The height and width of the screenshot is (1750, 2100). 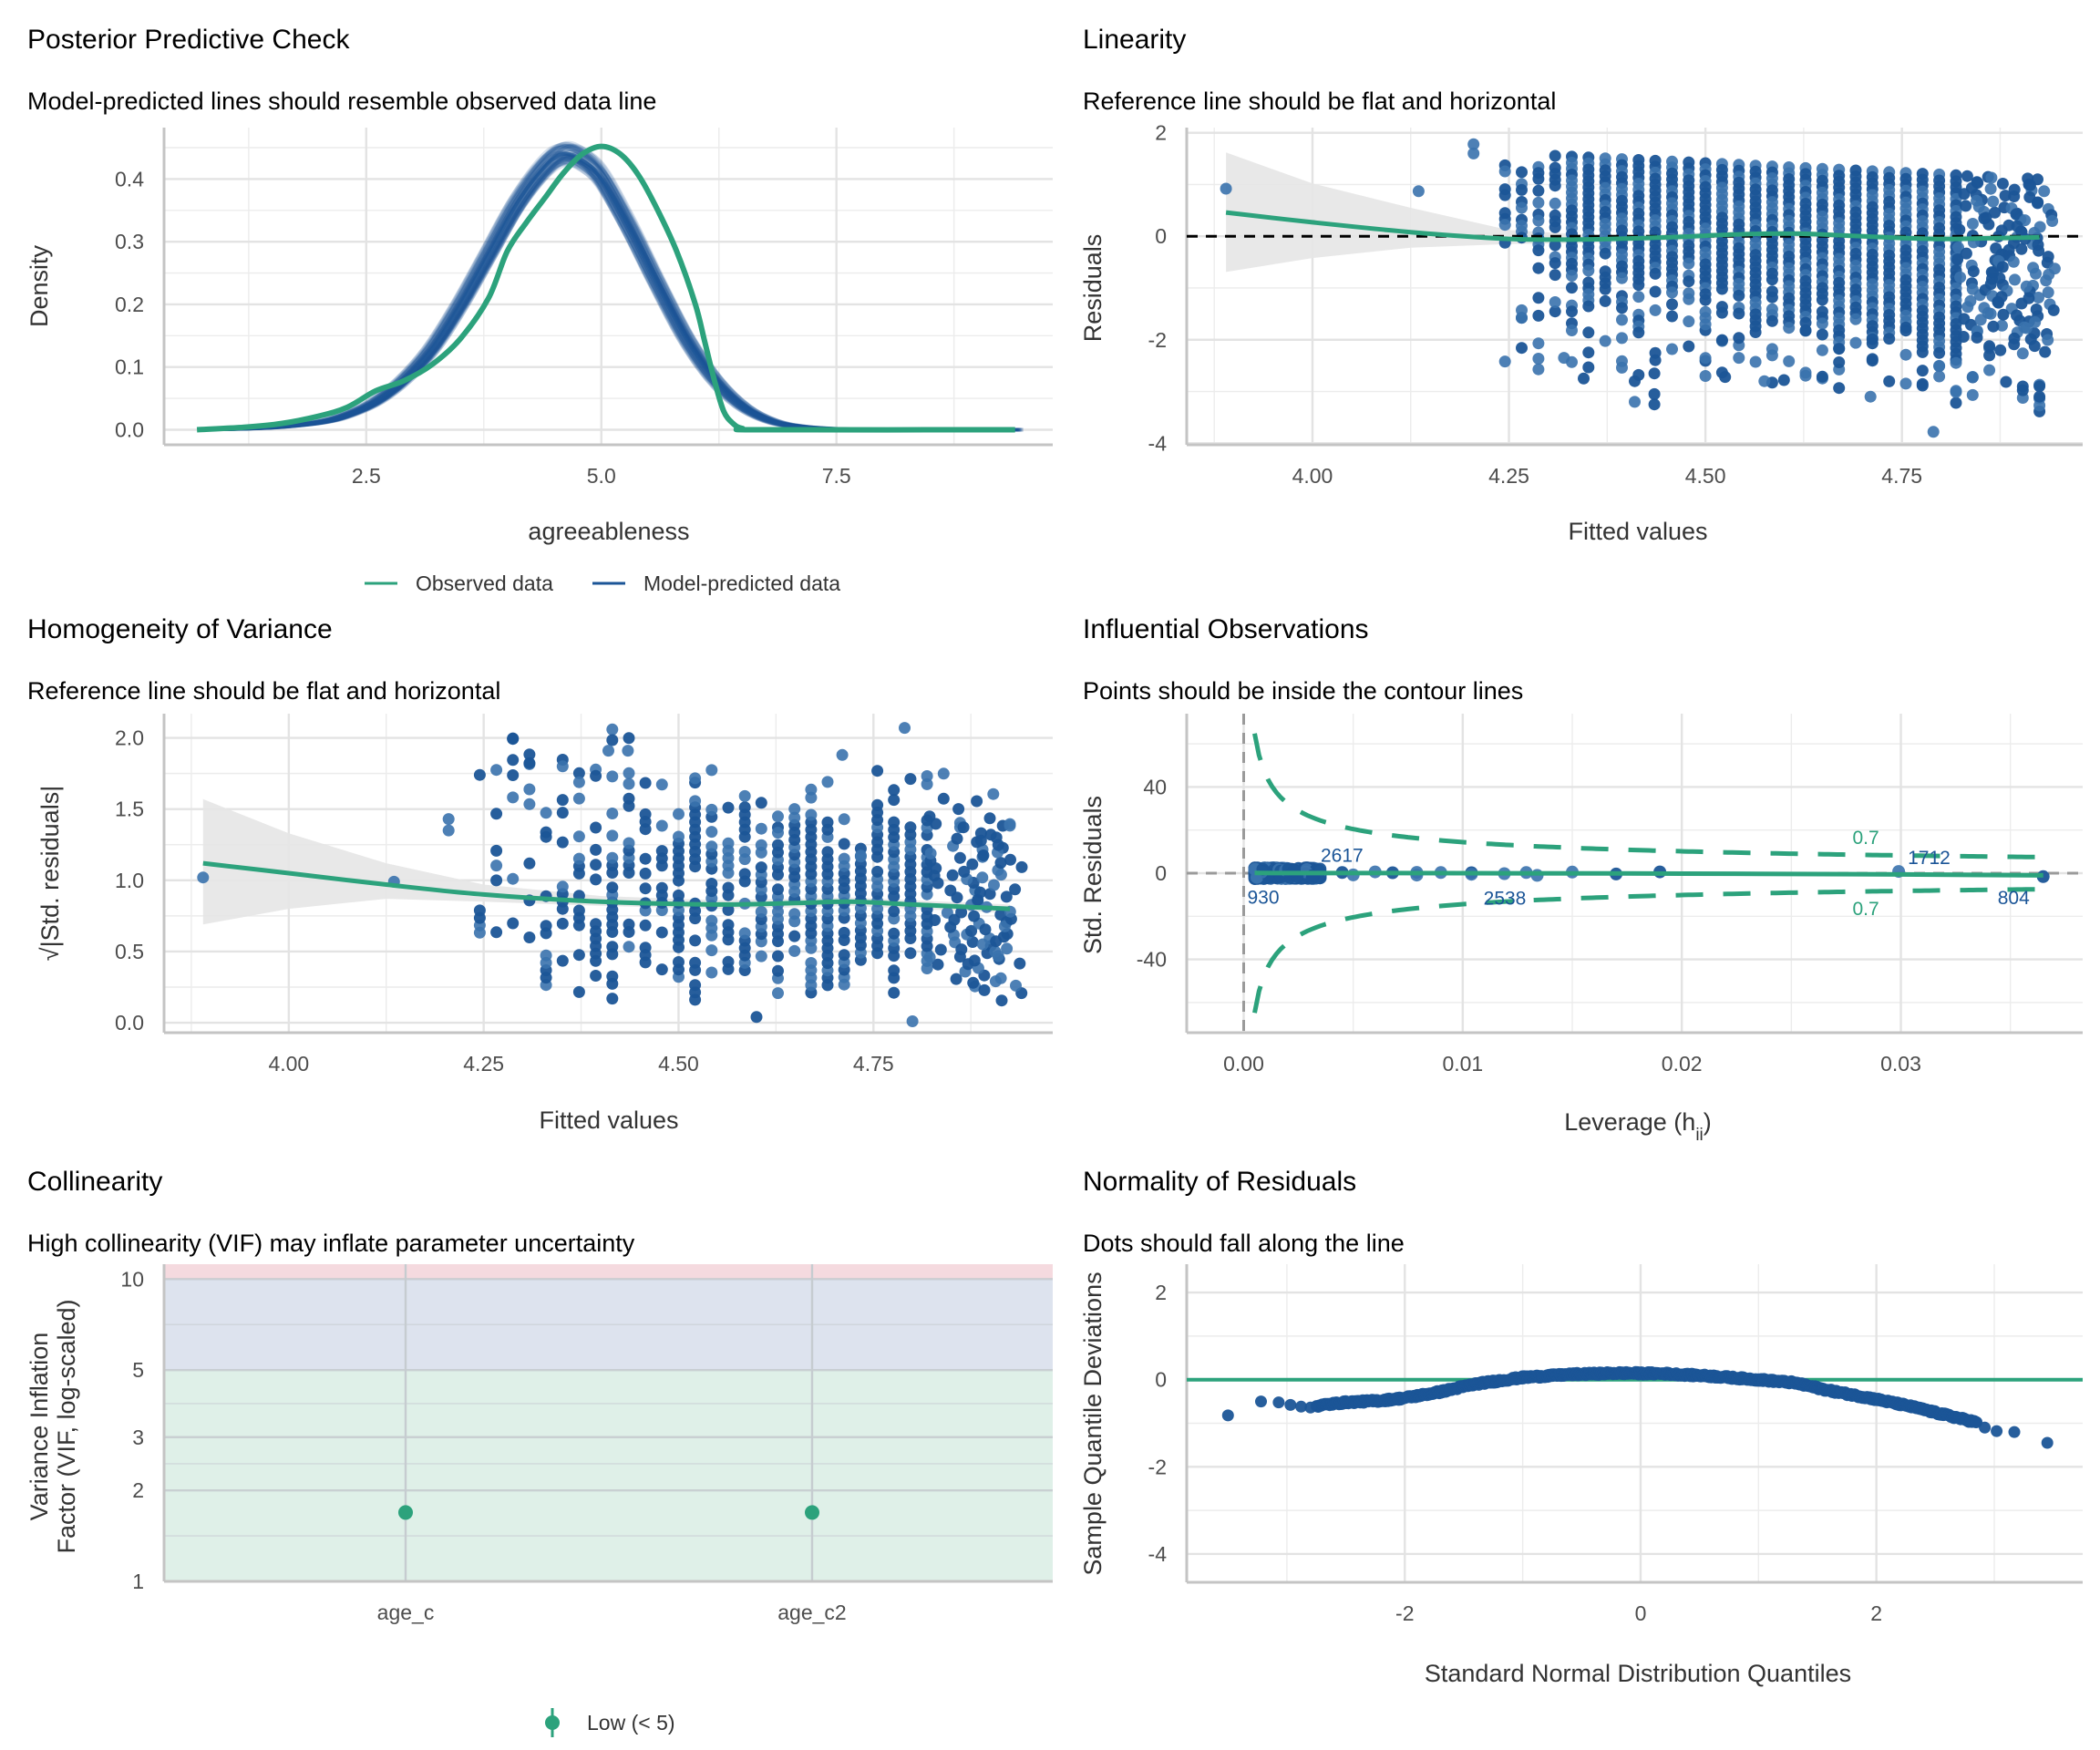 What do you see at coordinates (1161, 873) in the screenshot?
I see `y-tick-label: 0` at bounding box center [1161, 873].